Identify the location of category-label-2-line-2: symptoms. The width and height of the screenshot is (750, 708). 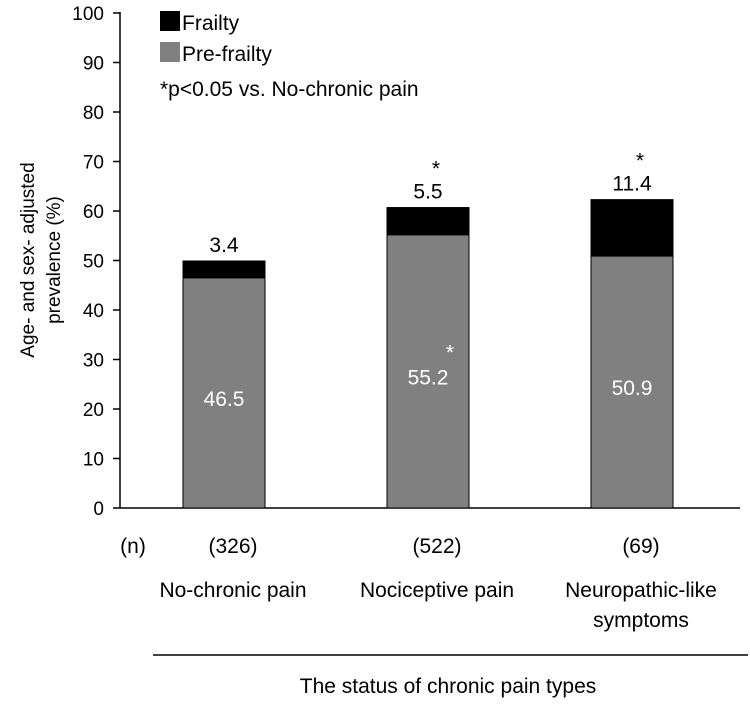
(641, 620).